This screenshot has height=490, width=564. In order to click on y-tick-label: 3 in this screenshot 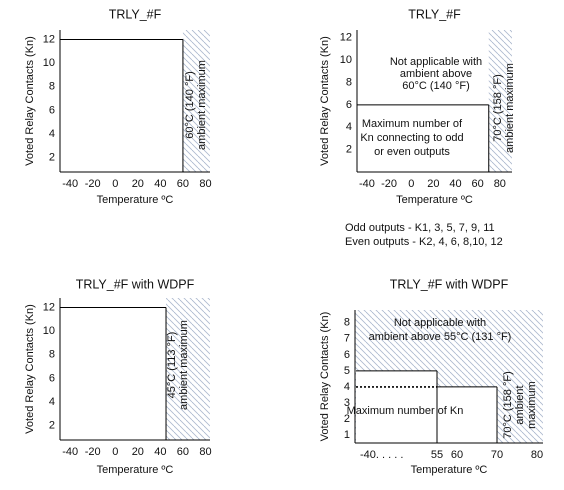, I will do `click(347, 403)`.